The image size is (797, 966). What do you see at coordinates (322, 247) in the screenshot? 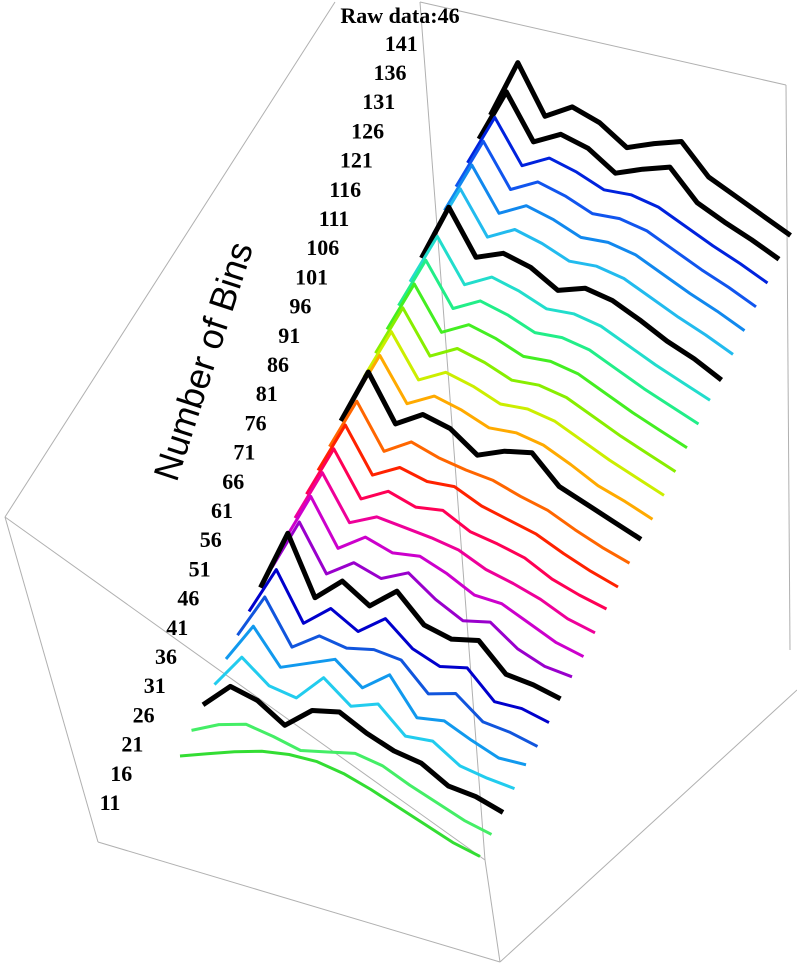
I see `series-label: 106` at bounding box center [322, 247].